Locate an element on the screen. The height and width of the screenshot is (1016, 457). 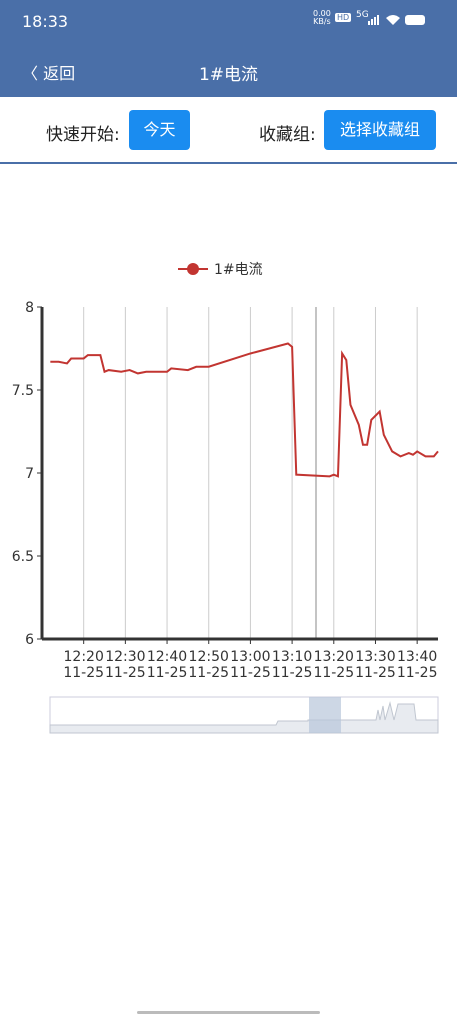
x-tick-label: 12:30 is located at coordinates (125, 657).